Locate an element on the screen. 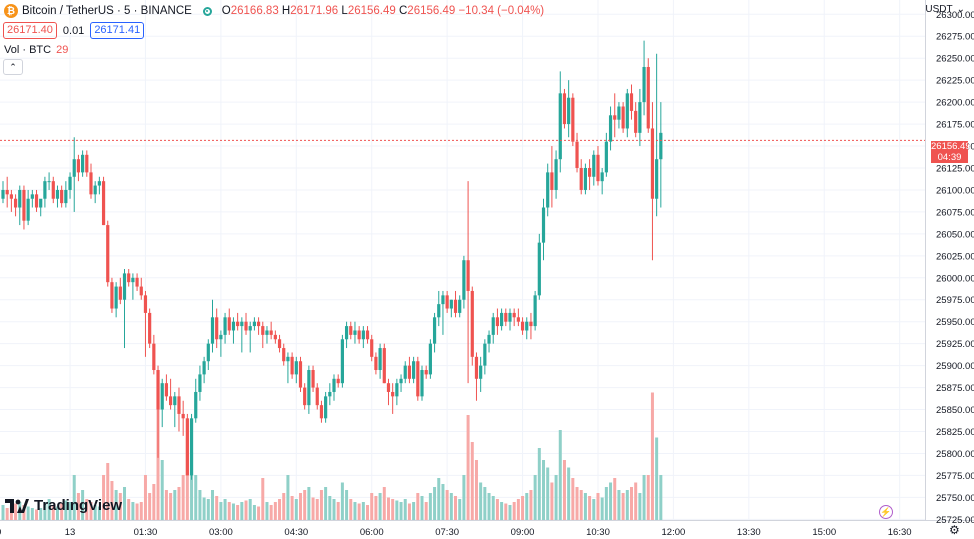  price-tick-label: 25925.00 is located at coordinates (955, 344).